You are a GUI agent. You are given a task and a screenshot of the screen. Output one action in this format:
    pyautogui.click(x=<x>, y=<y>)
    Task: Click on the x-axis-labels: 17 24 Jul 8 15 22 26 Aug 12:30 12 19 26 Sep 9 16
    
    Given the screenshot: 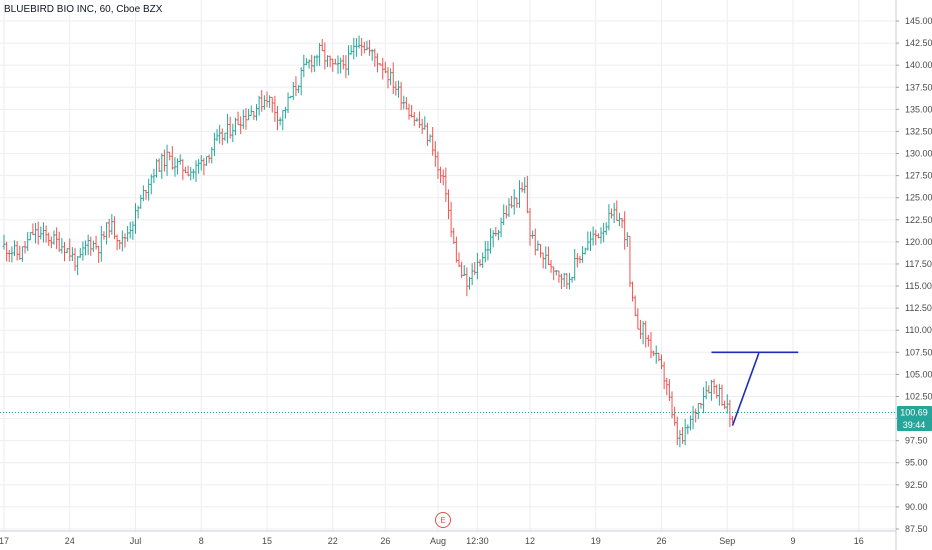 What is the action you would take?
    pyautogui.click(x=432, y=541)
    